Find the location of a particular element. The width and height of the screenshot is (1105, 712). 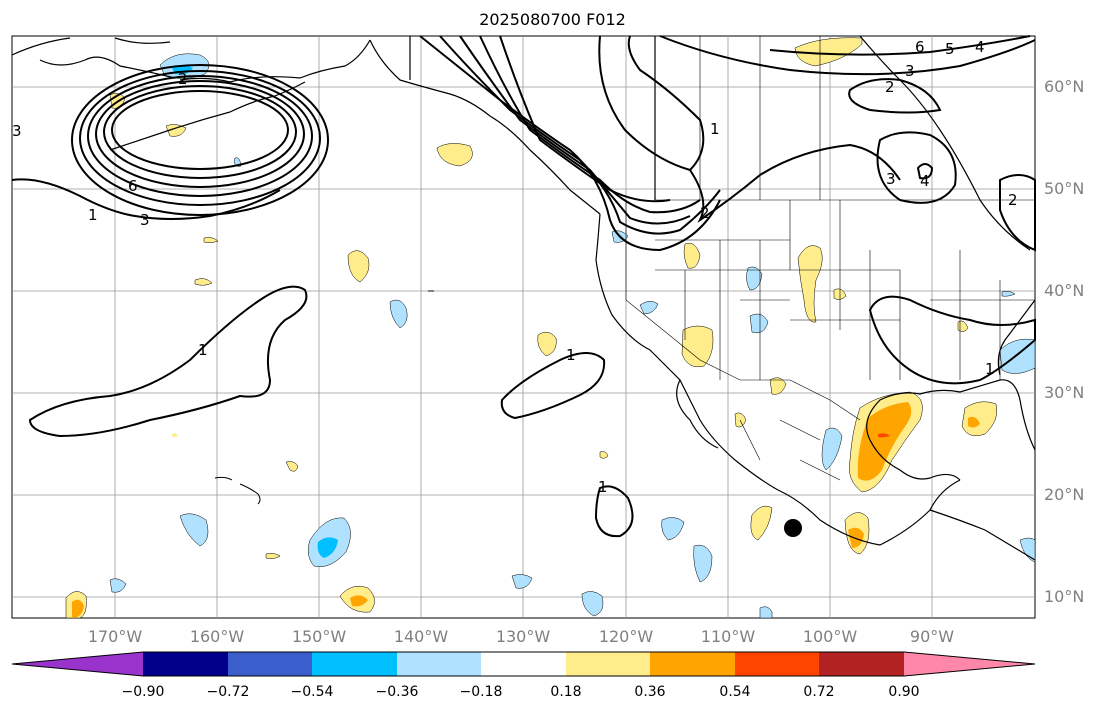

contour-small-low is located at coordinates (614, 511).